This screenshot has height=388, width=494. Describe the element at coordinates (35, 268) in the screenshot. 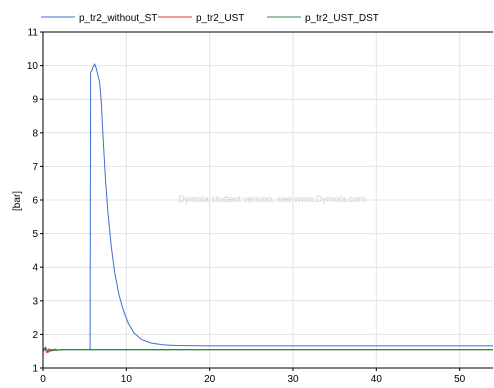

I see `y-tick-label: 4` at that location.